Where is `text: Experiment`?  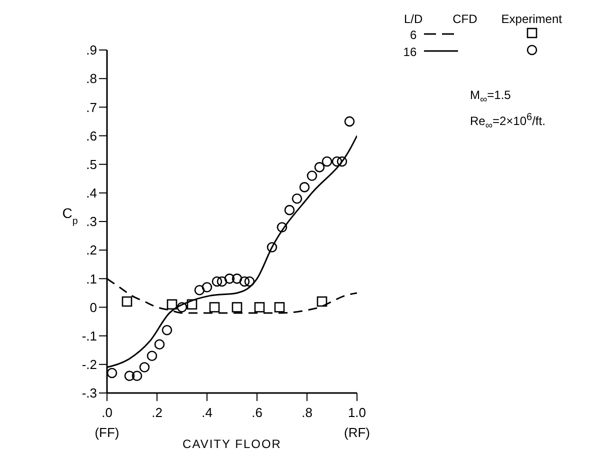 text: Experiment is located at coordinates (531, 19).